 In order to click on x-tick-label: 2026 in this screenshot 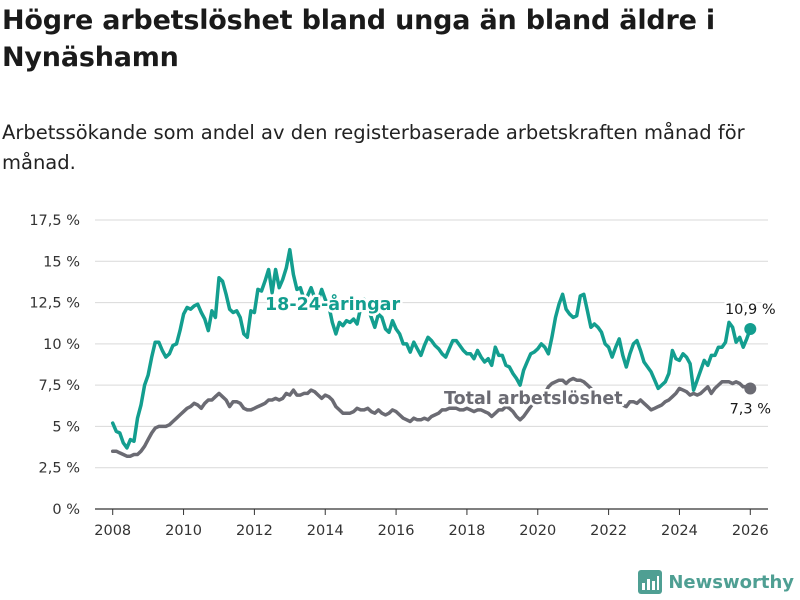, I will do `click(750, 531)`.